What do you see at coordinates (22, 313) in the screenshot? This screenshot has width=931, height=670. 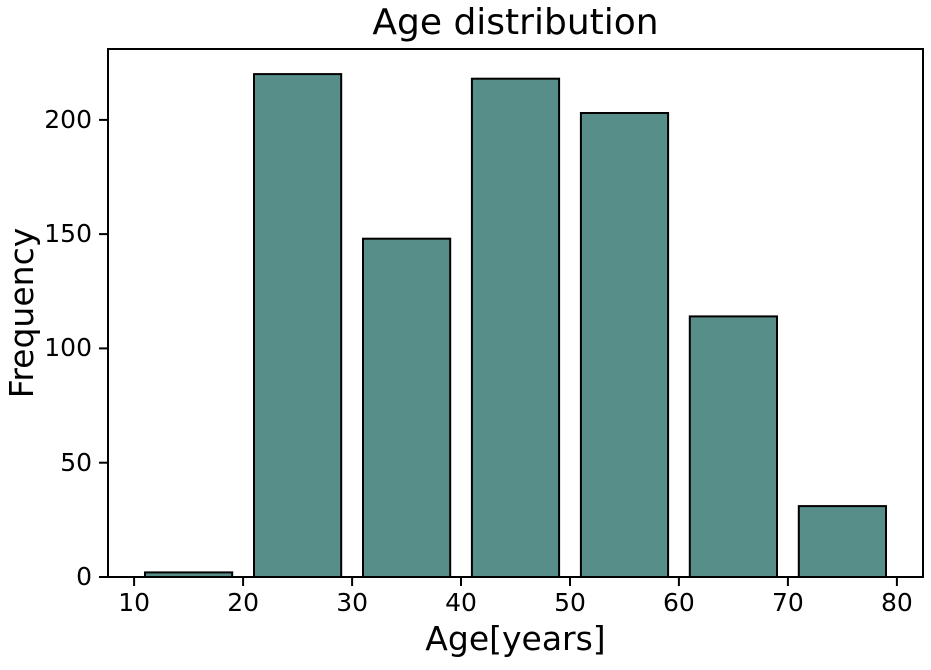 I see `y-axis-label: Frequency` at bounding box center [22, 313].